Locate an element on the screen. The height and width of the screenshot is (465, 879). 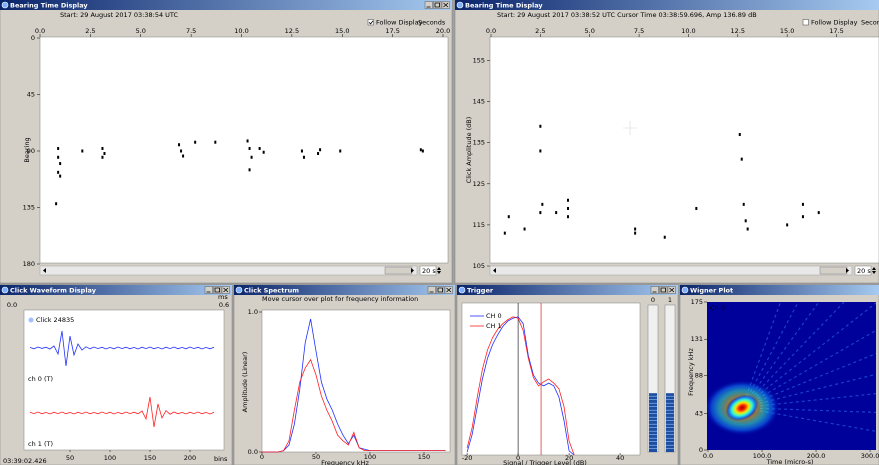
x-tick-label: 15.0 is located at coordinates (342, 31).